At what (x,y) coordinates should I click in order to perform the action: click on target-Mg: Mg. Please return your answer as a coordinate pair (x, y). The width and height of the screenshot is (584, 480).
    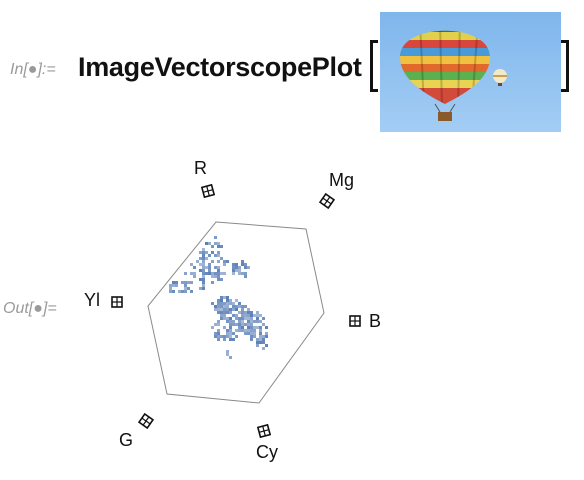
    Looking at the image, I should click on (336, 189).